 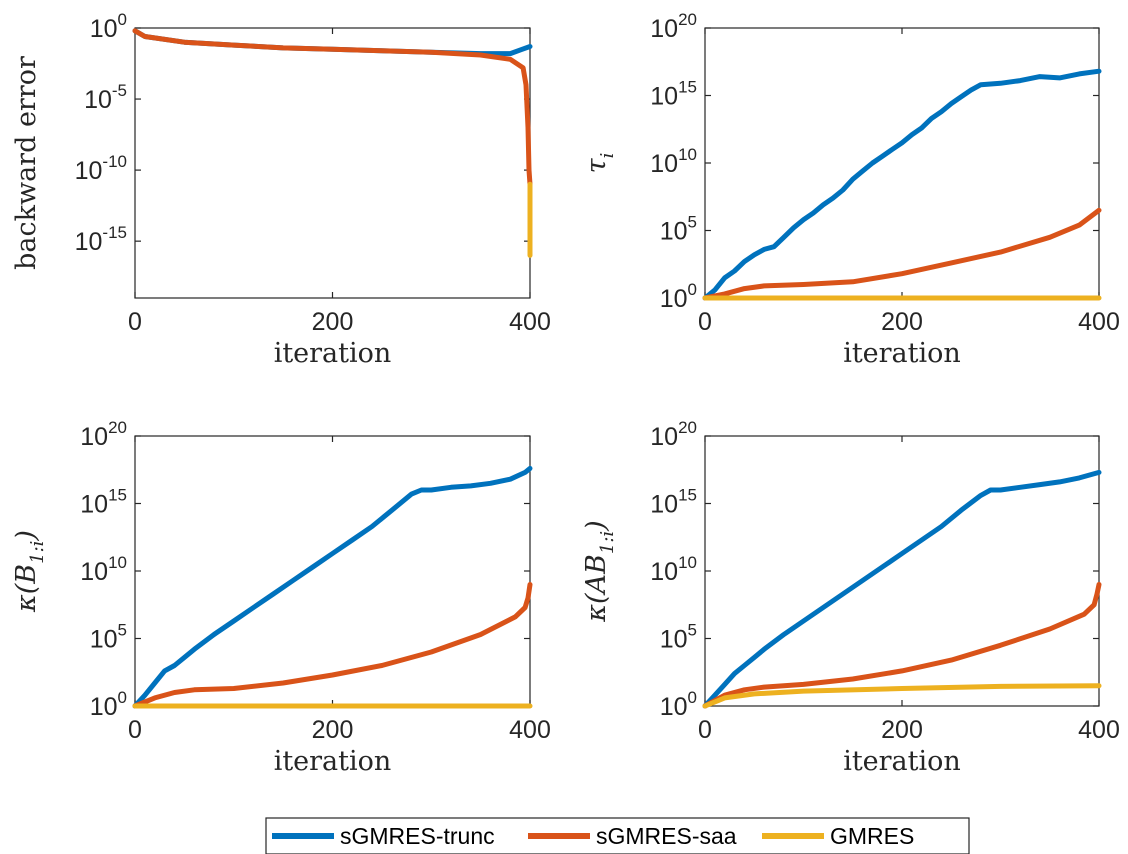 I want to click on y-axis-label: κ(AB1:i), so click(x=599, y=571).